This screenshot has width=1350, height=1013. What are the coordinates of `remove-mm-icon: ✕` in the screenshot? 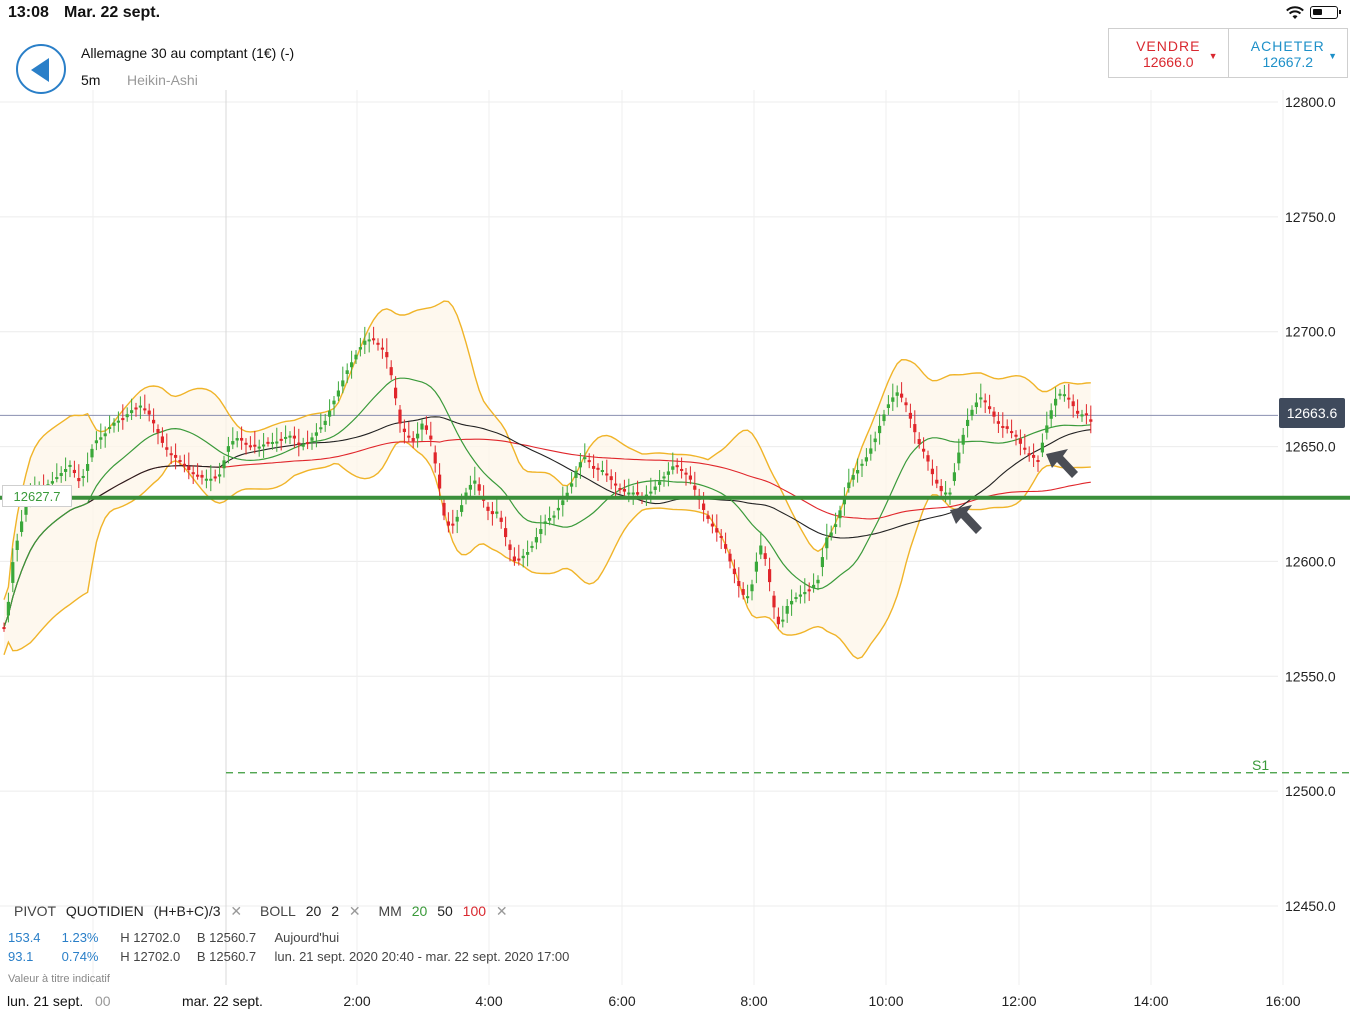 It's located at (501, 911).